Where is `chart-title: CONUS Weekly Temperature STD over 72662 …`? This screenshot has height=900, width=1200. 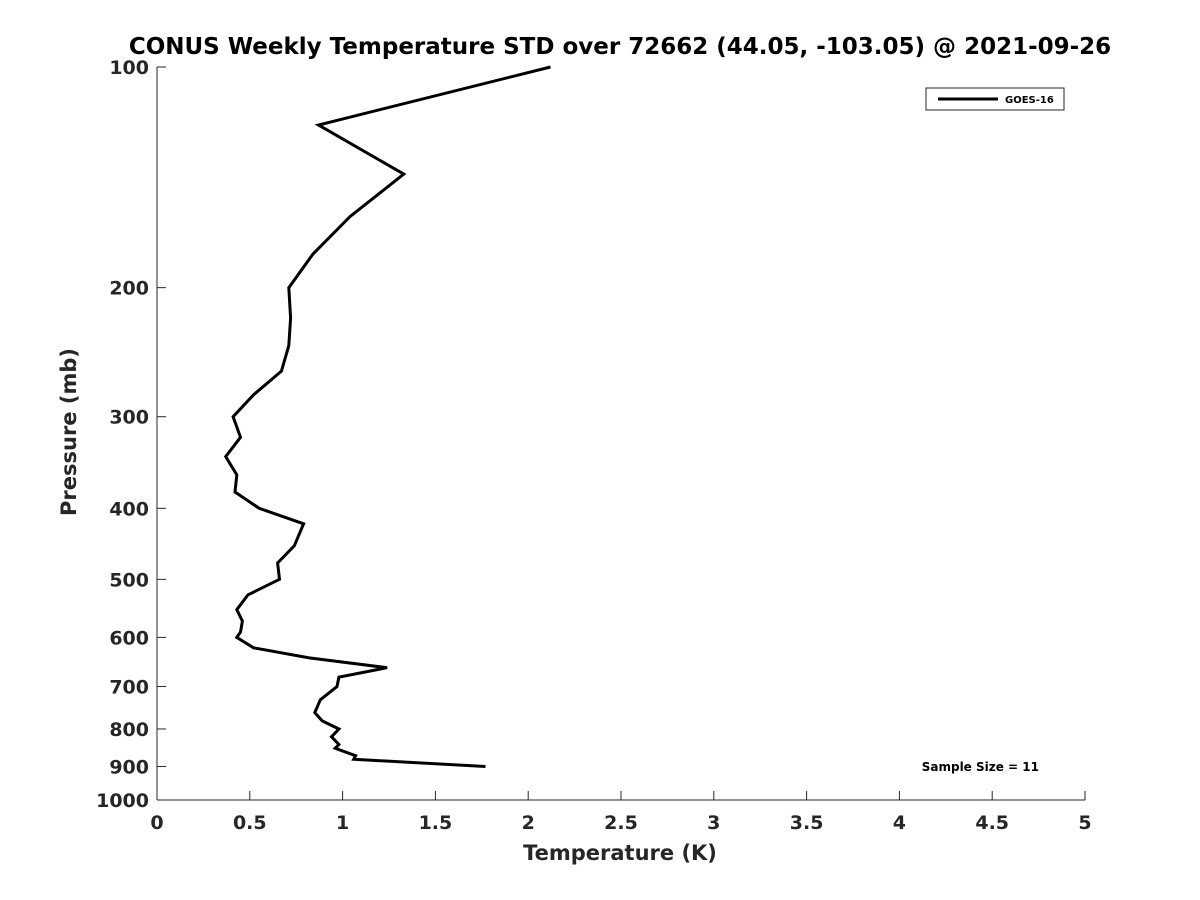
chart-title: CONUS Weekly Temperature STD over 72662 … is located at coordinates (620, 47).